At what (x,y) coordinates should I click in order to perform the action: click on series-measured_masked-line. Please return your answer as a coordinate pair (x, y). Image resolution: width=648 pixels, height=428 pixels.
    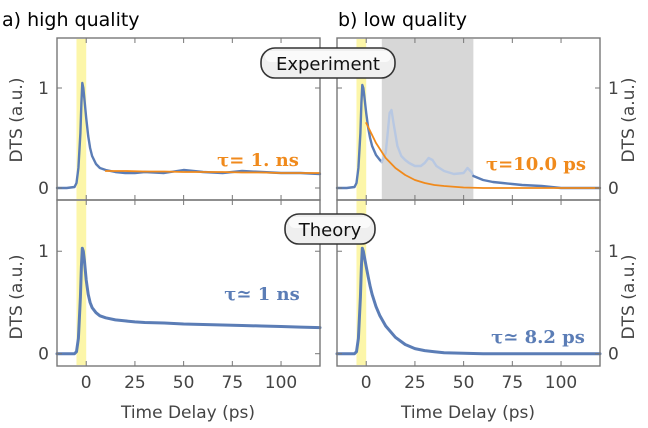
    Looking at the image, I should click on (427, 143).